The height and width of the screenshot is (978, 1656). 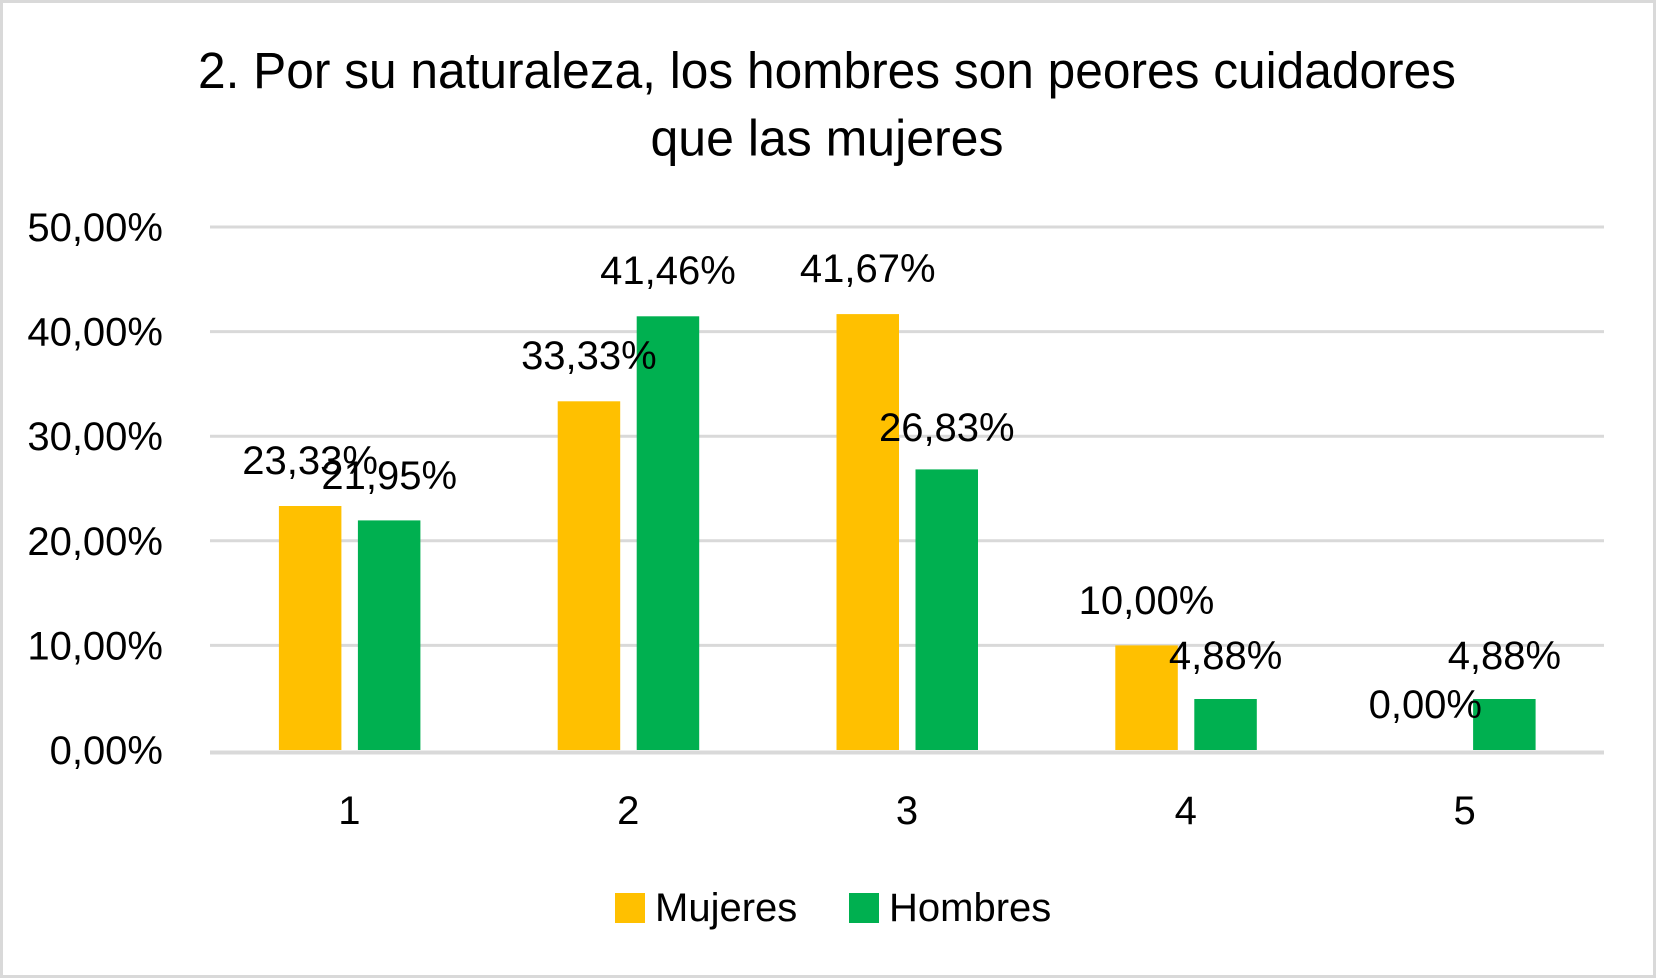 What do you see at coordinates (868, 269) in the screenshot?
I see `svg-text: 41,67%` at bounding box center [868, 269].